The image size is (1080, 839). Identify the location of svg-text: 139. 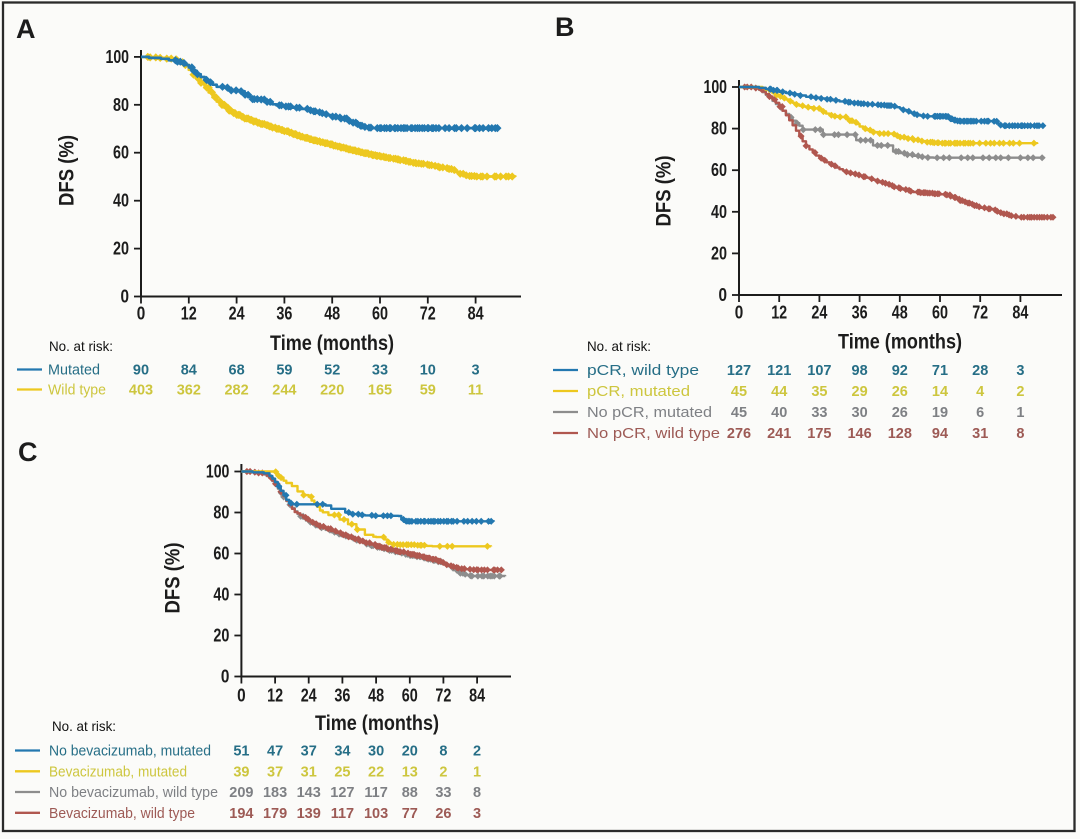
(309, 814).